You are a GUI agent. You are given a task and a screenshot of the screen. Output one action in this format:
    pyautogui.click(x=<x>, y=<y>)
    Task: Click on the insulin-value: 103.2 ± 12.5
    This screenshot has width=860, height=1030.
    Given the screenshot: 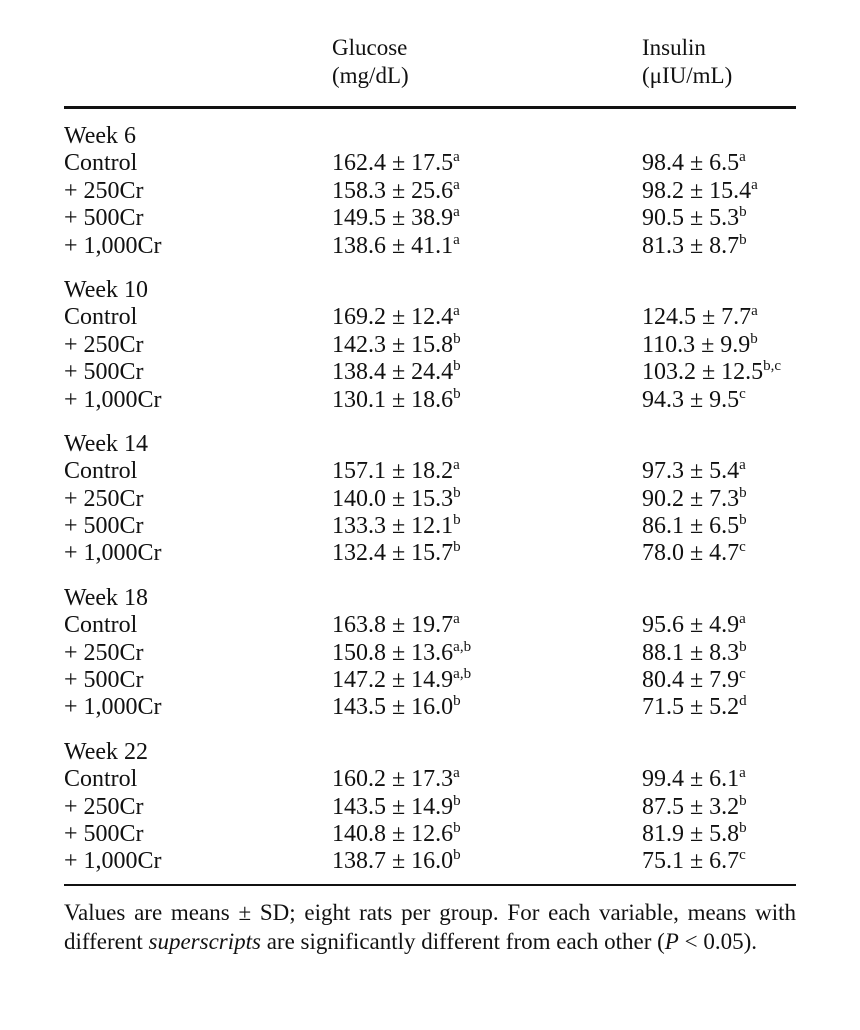 What is the action you would take?
    pyautogui.click(x=703, y=372)
    